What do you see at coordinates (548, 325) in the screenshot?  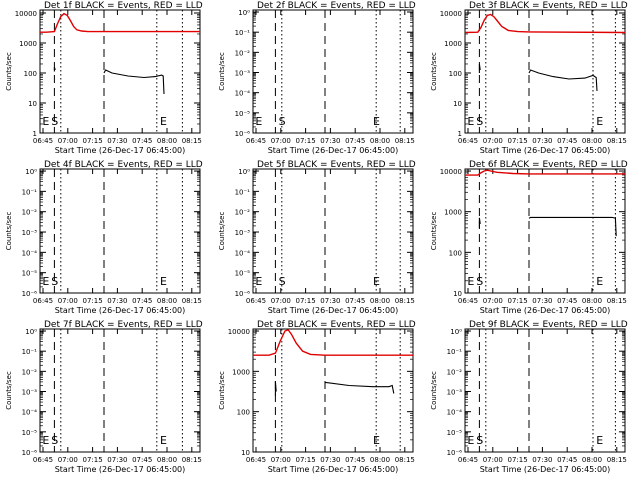 I see `chart-title: Det 9f BLACK = Events, RED = LLD` at bounding box center [548, 325].